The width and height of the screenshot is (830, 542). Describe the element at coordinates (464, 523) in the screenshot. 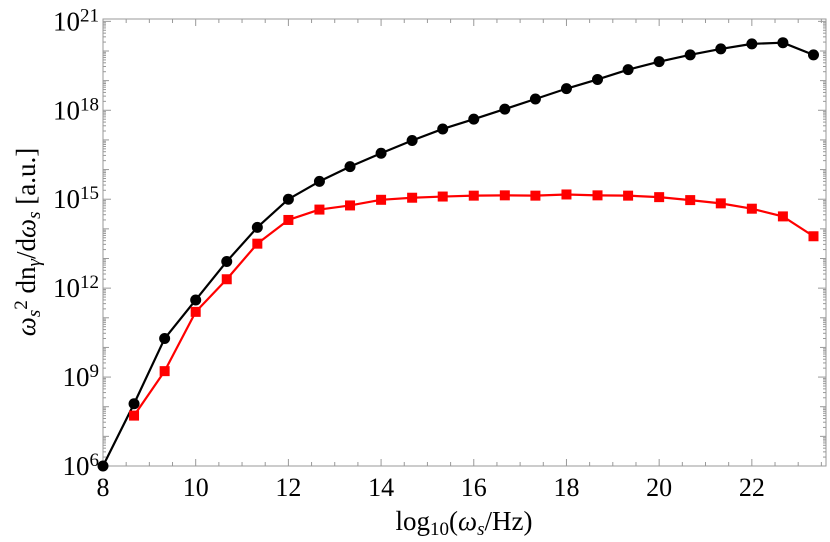

I see `x-axis-label: log10(ωs/Hz)` at that location.